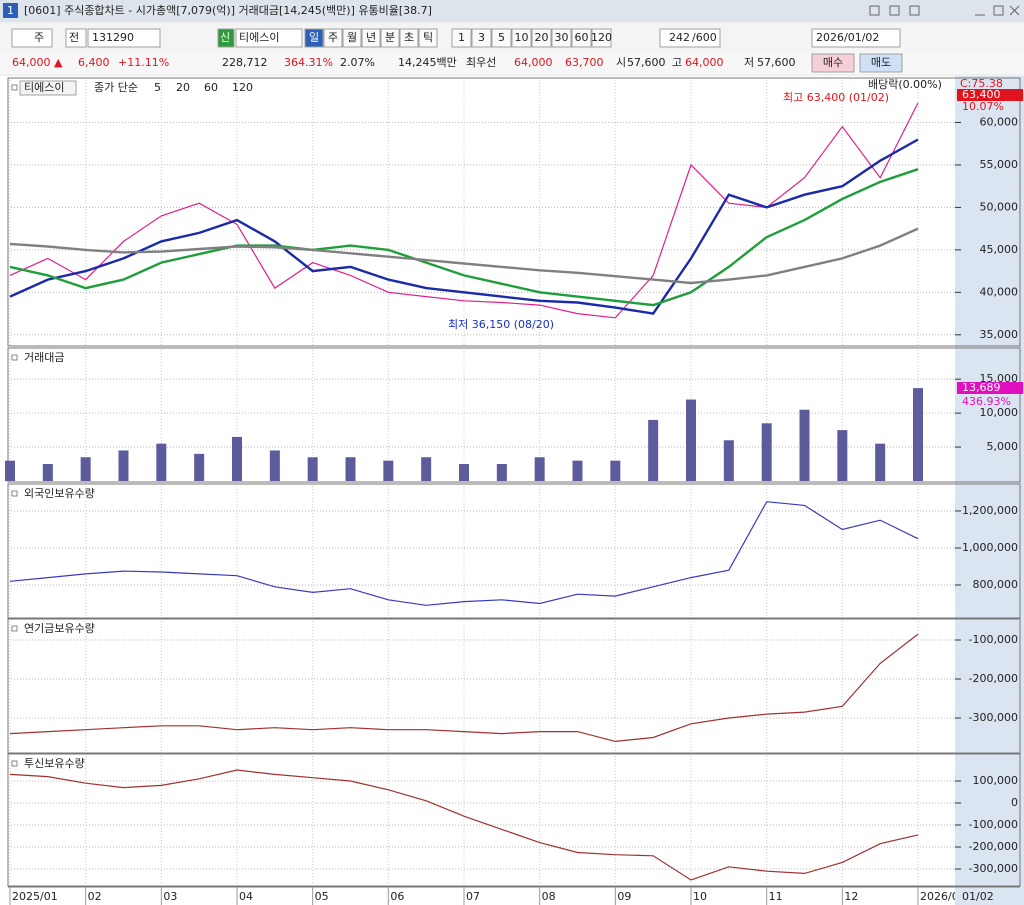  What do you see at coordinates (776, 896) in the screenshot?
I see `x-tick-label: 11` at bounding box center [776, 896].